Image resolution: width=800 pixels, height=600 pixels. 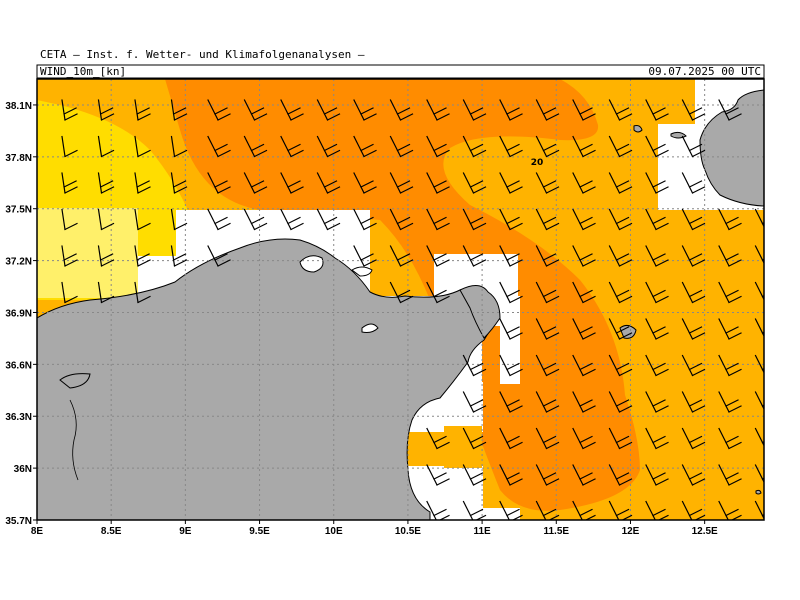 I want to click on lon-tick-label: 8.5E, so click(x=111, y=531).